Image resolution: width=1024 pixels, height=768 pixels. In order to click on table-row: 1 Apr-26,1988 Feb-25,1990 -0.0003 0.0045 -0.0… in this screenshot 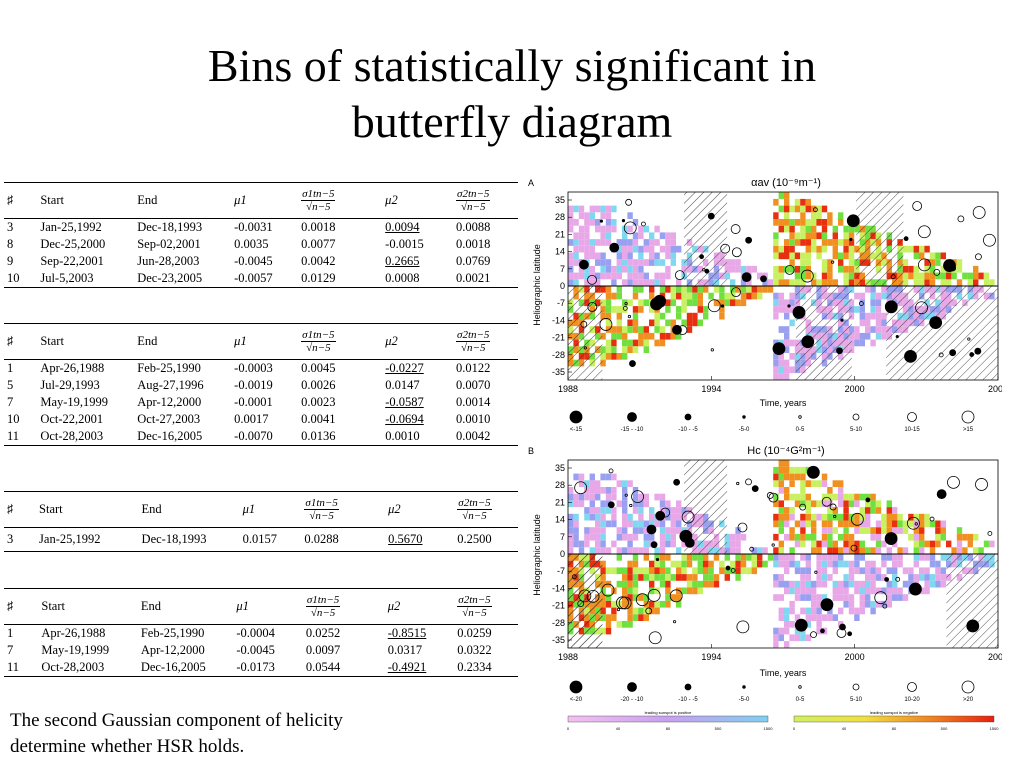, I will do `click(249, 368)`.